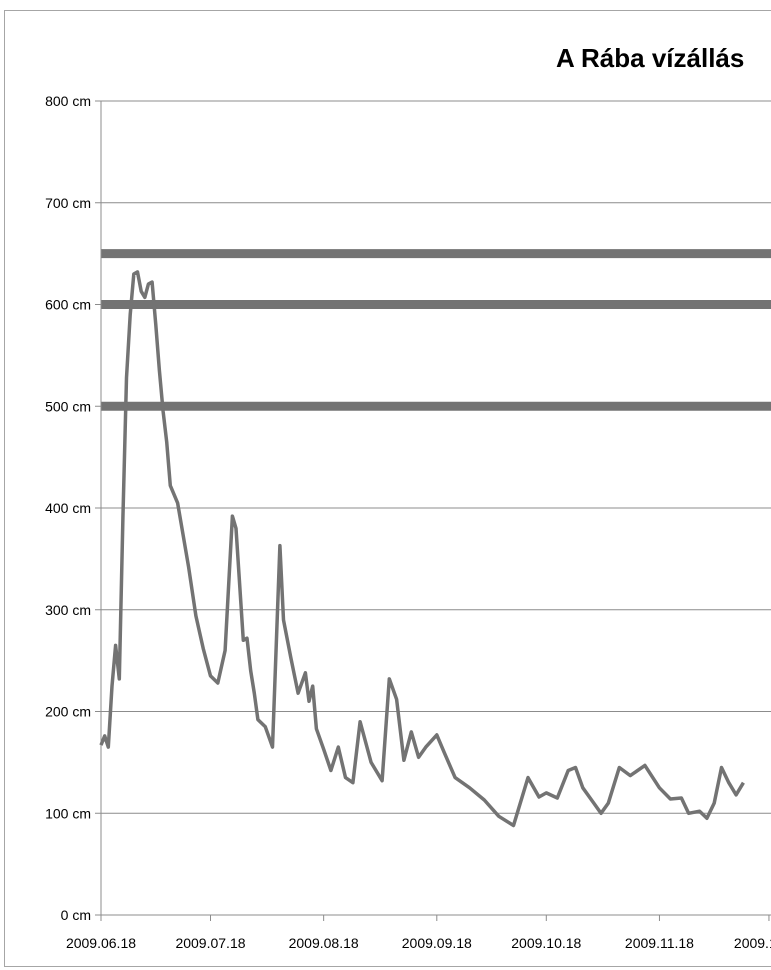 The height and width of the screenshot is (970, 771). Describe the element at coordinates (68, 101) in the screenshot. I see `y-tick-label: 800 cm` at that location.